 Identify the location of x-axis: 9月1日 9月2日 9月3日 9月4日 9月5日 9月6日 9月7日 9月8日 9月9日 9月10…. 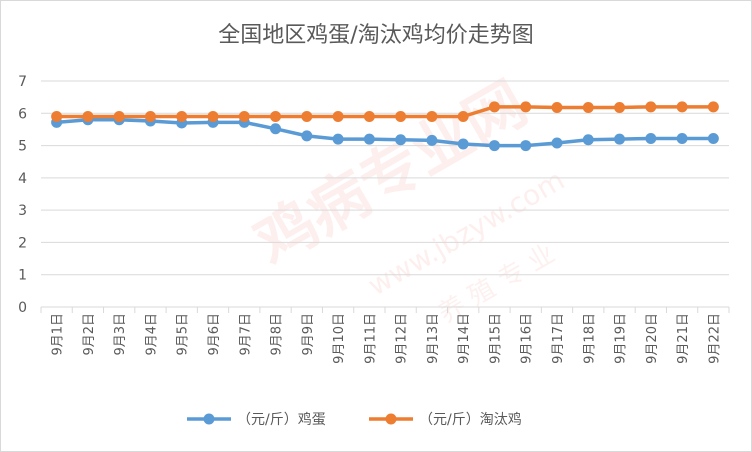
(385, 335).